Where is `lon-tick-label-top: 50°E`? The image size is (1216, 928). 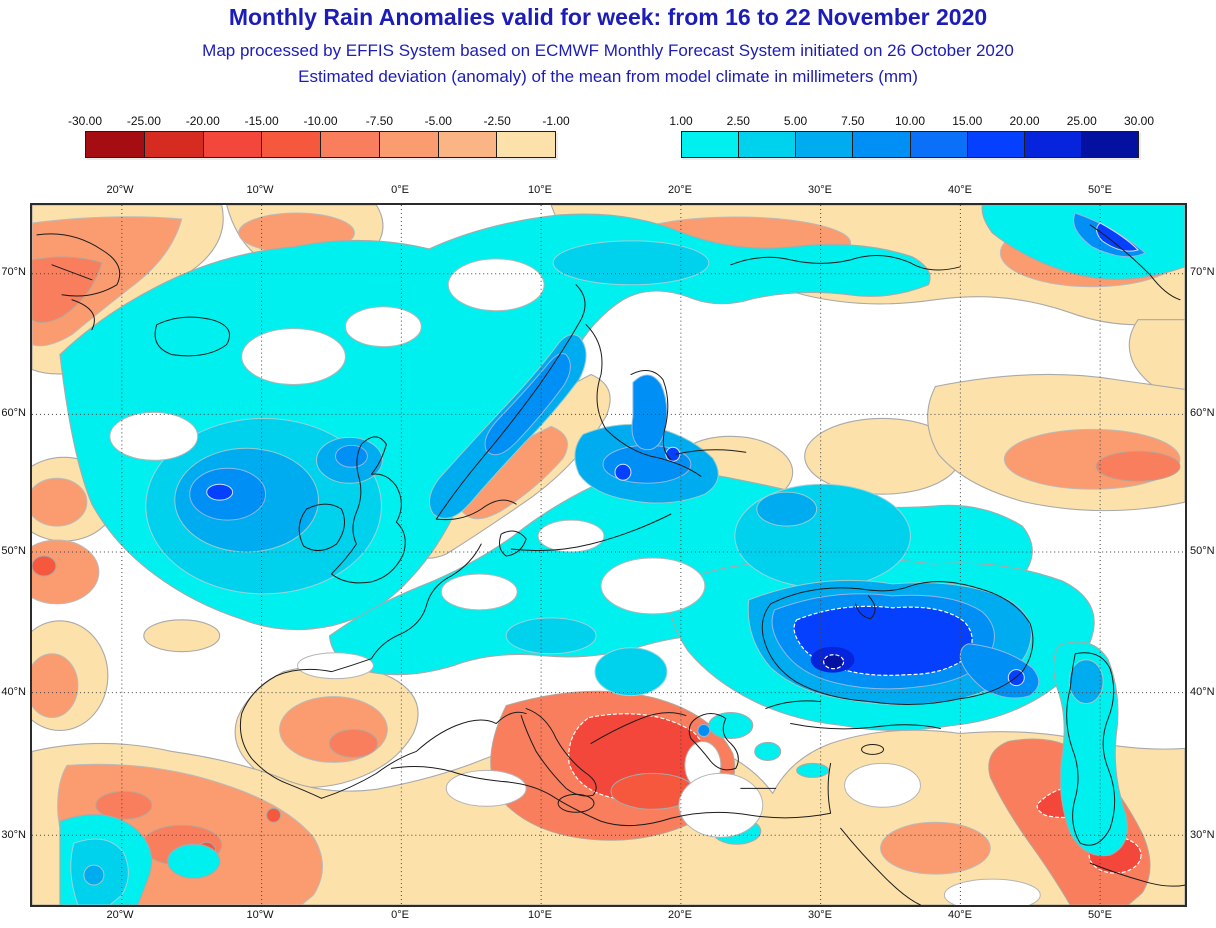 lon-tick-label-top: 50°E is located at coordinates (1100, 190).